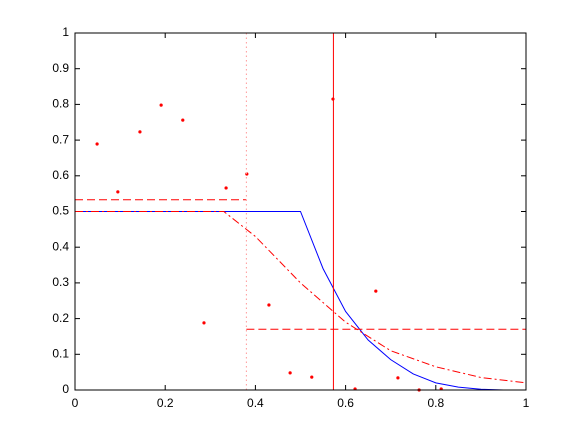  I want to click on x-tick-label: 0.6, so click(345, 403).